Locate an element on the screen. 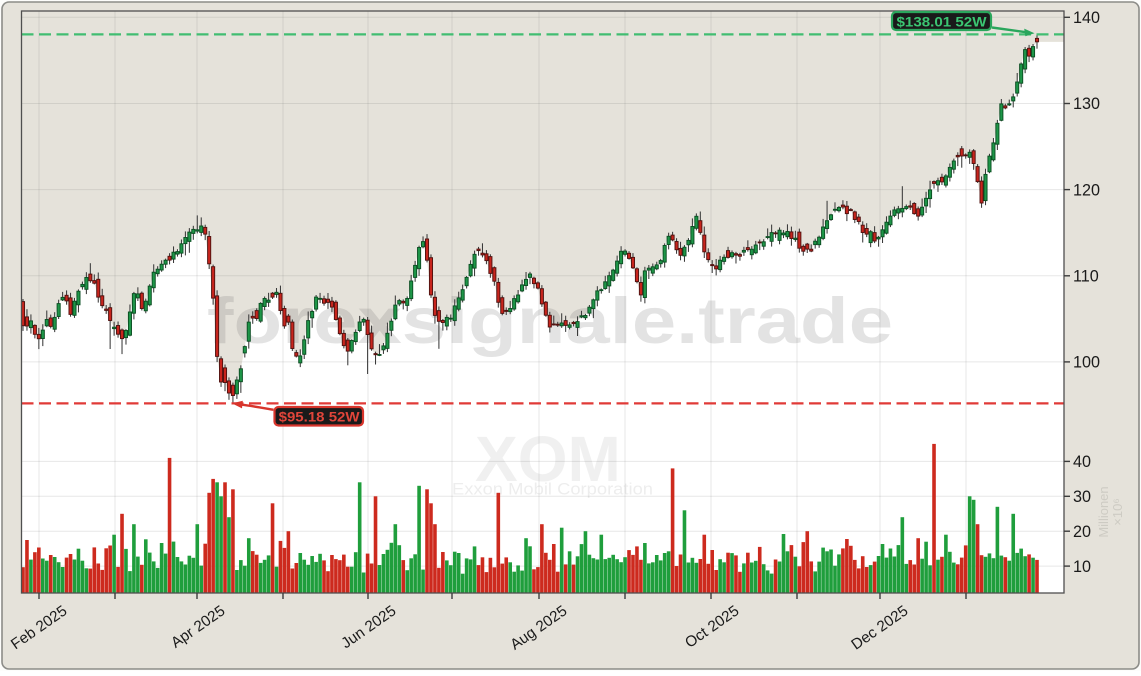 The height and width of the screenshot is (676, 1141). svg-text: ×10⁶ is located at coordinates (1117, 511).